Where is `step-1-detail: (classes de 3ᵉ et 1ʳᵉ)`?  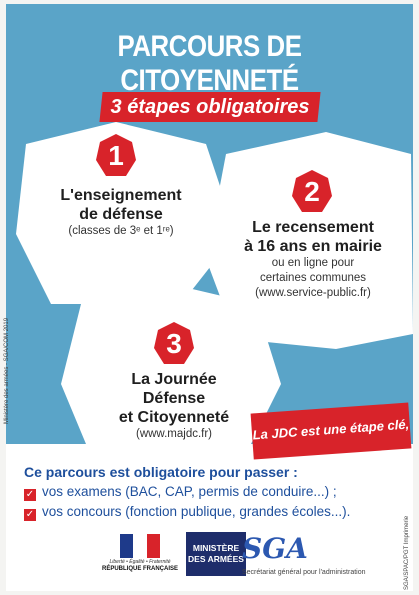 step-1-detail: (classes de 3ᵉ et 1ʳᵉ) is located at coordinates (121, 231).